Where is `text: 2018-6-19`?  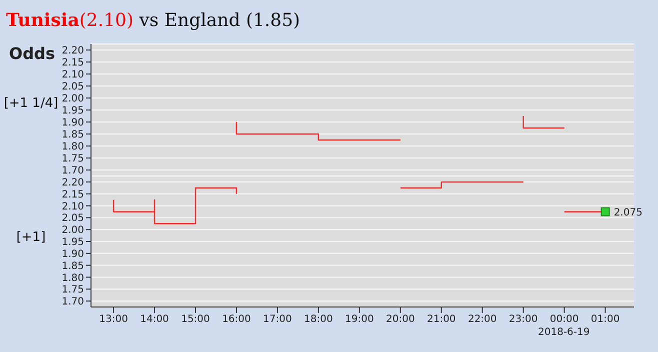
text: 2018-6-19 is located at coordinates (564, 332).